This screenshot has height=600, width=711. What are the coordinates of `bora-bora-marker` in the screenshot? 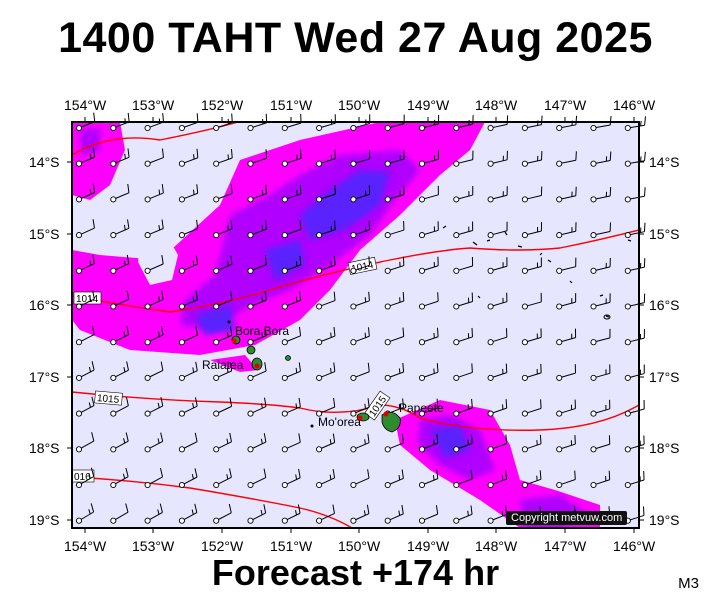 It's located at (234, 341).